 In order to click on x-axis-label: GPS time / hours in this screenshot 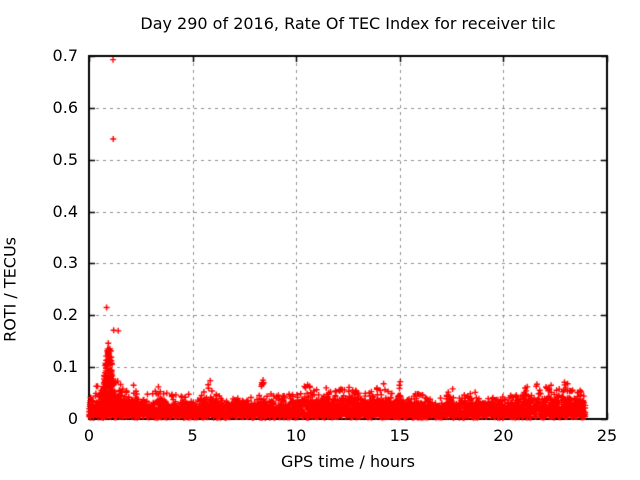, I will do `click(348, 461)`.